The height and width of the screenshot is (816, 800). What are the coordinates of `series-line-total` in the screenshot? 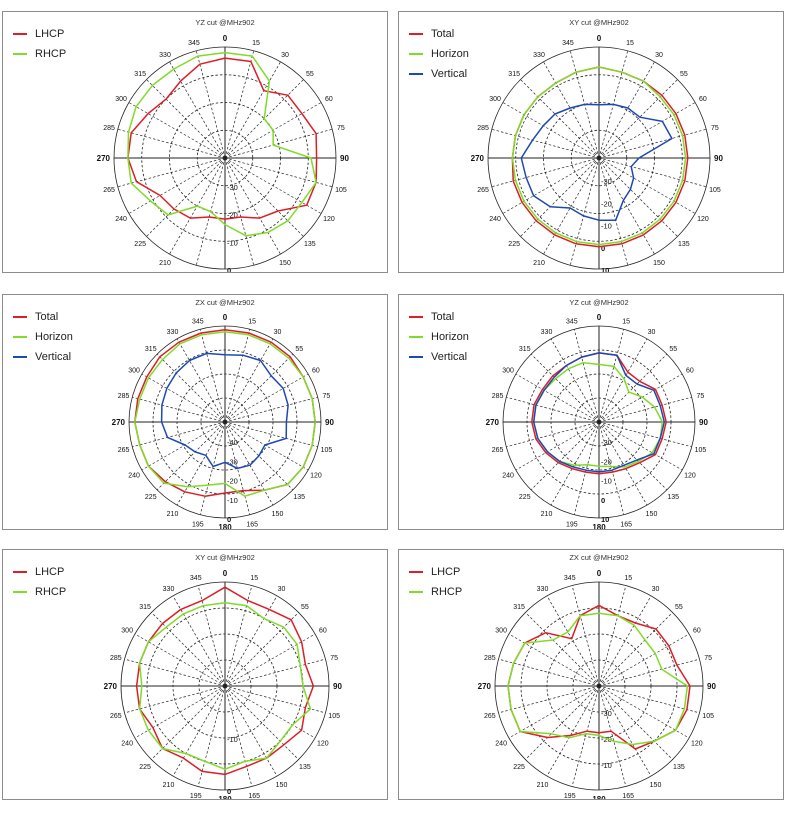 It's located at (599, 413).